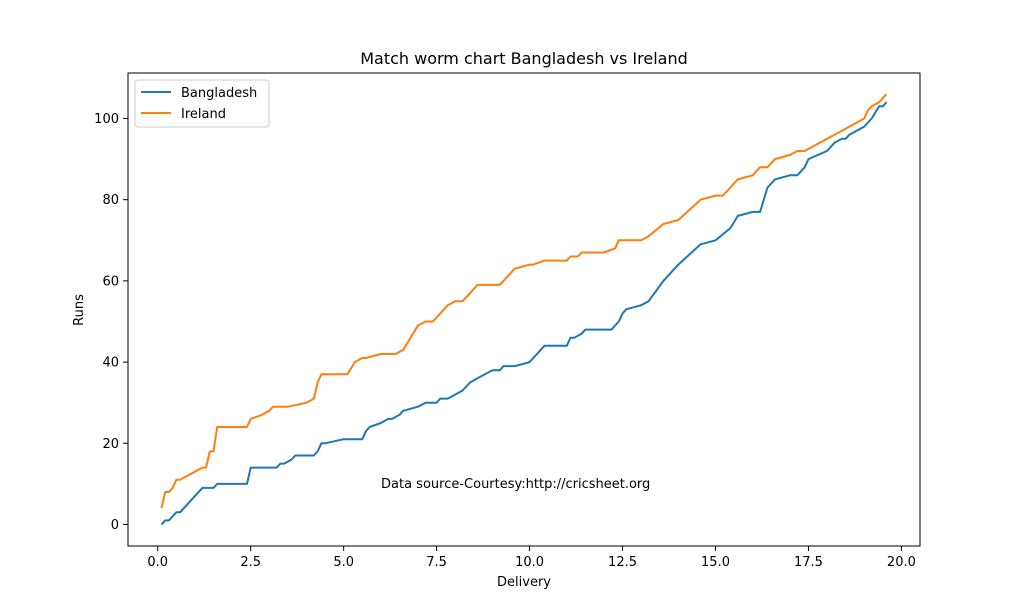 The image size is (1023, 614). I want to click on y-tick-label: 60, so click(110, 281).